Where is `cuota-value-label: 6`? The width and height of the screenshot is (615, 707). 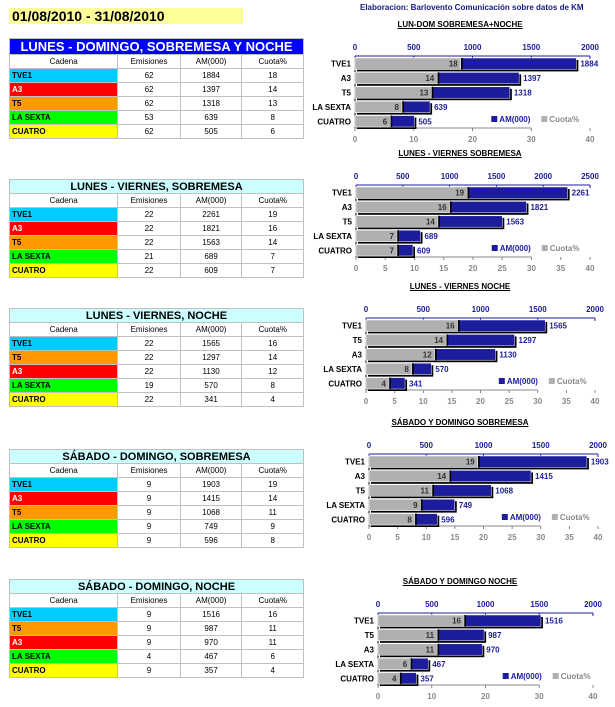
cuota-value-label: 6 is located at coordinates (405, 664).